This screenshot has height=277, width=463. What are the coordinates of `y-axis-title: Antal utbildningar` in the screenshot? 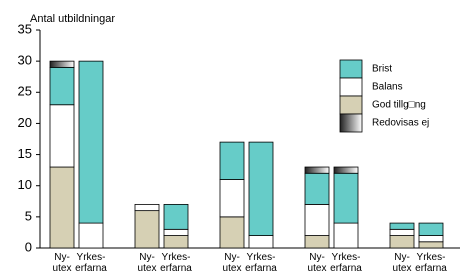 It's located at (72, 19).